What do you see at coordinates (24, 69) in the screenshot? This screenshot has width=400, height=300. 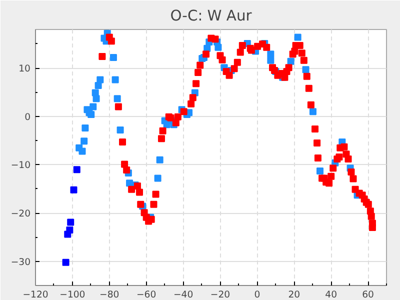 I see `y-tick-label: 10` at bounding box center [24, 69].